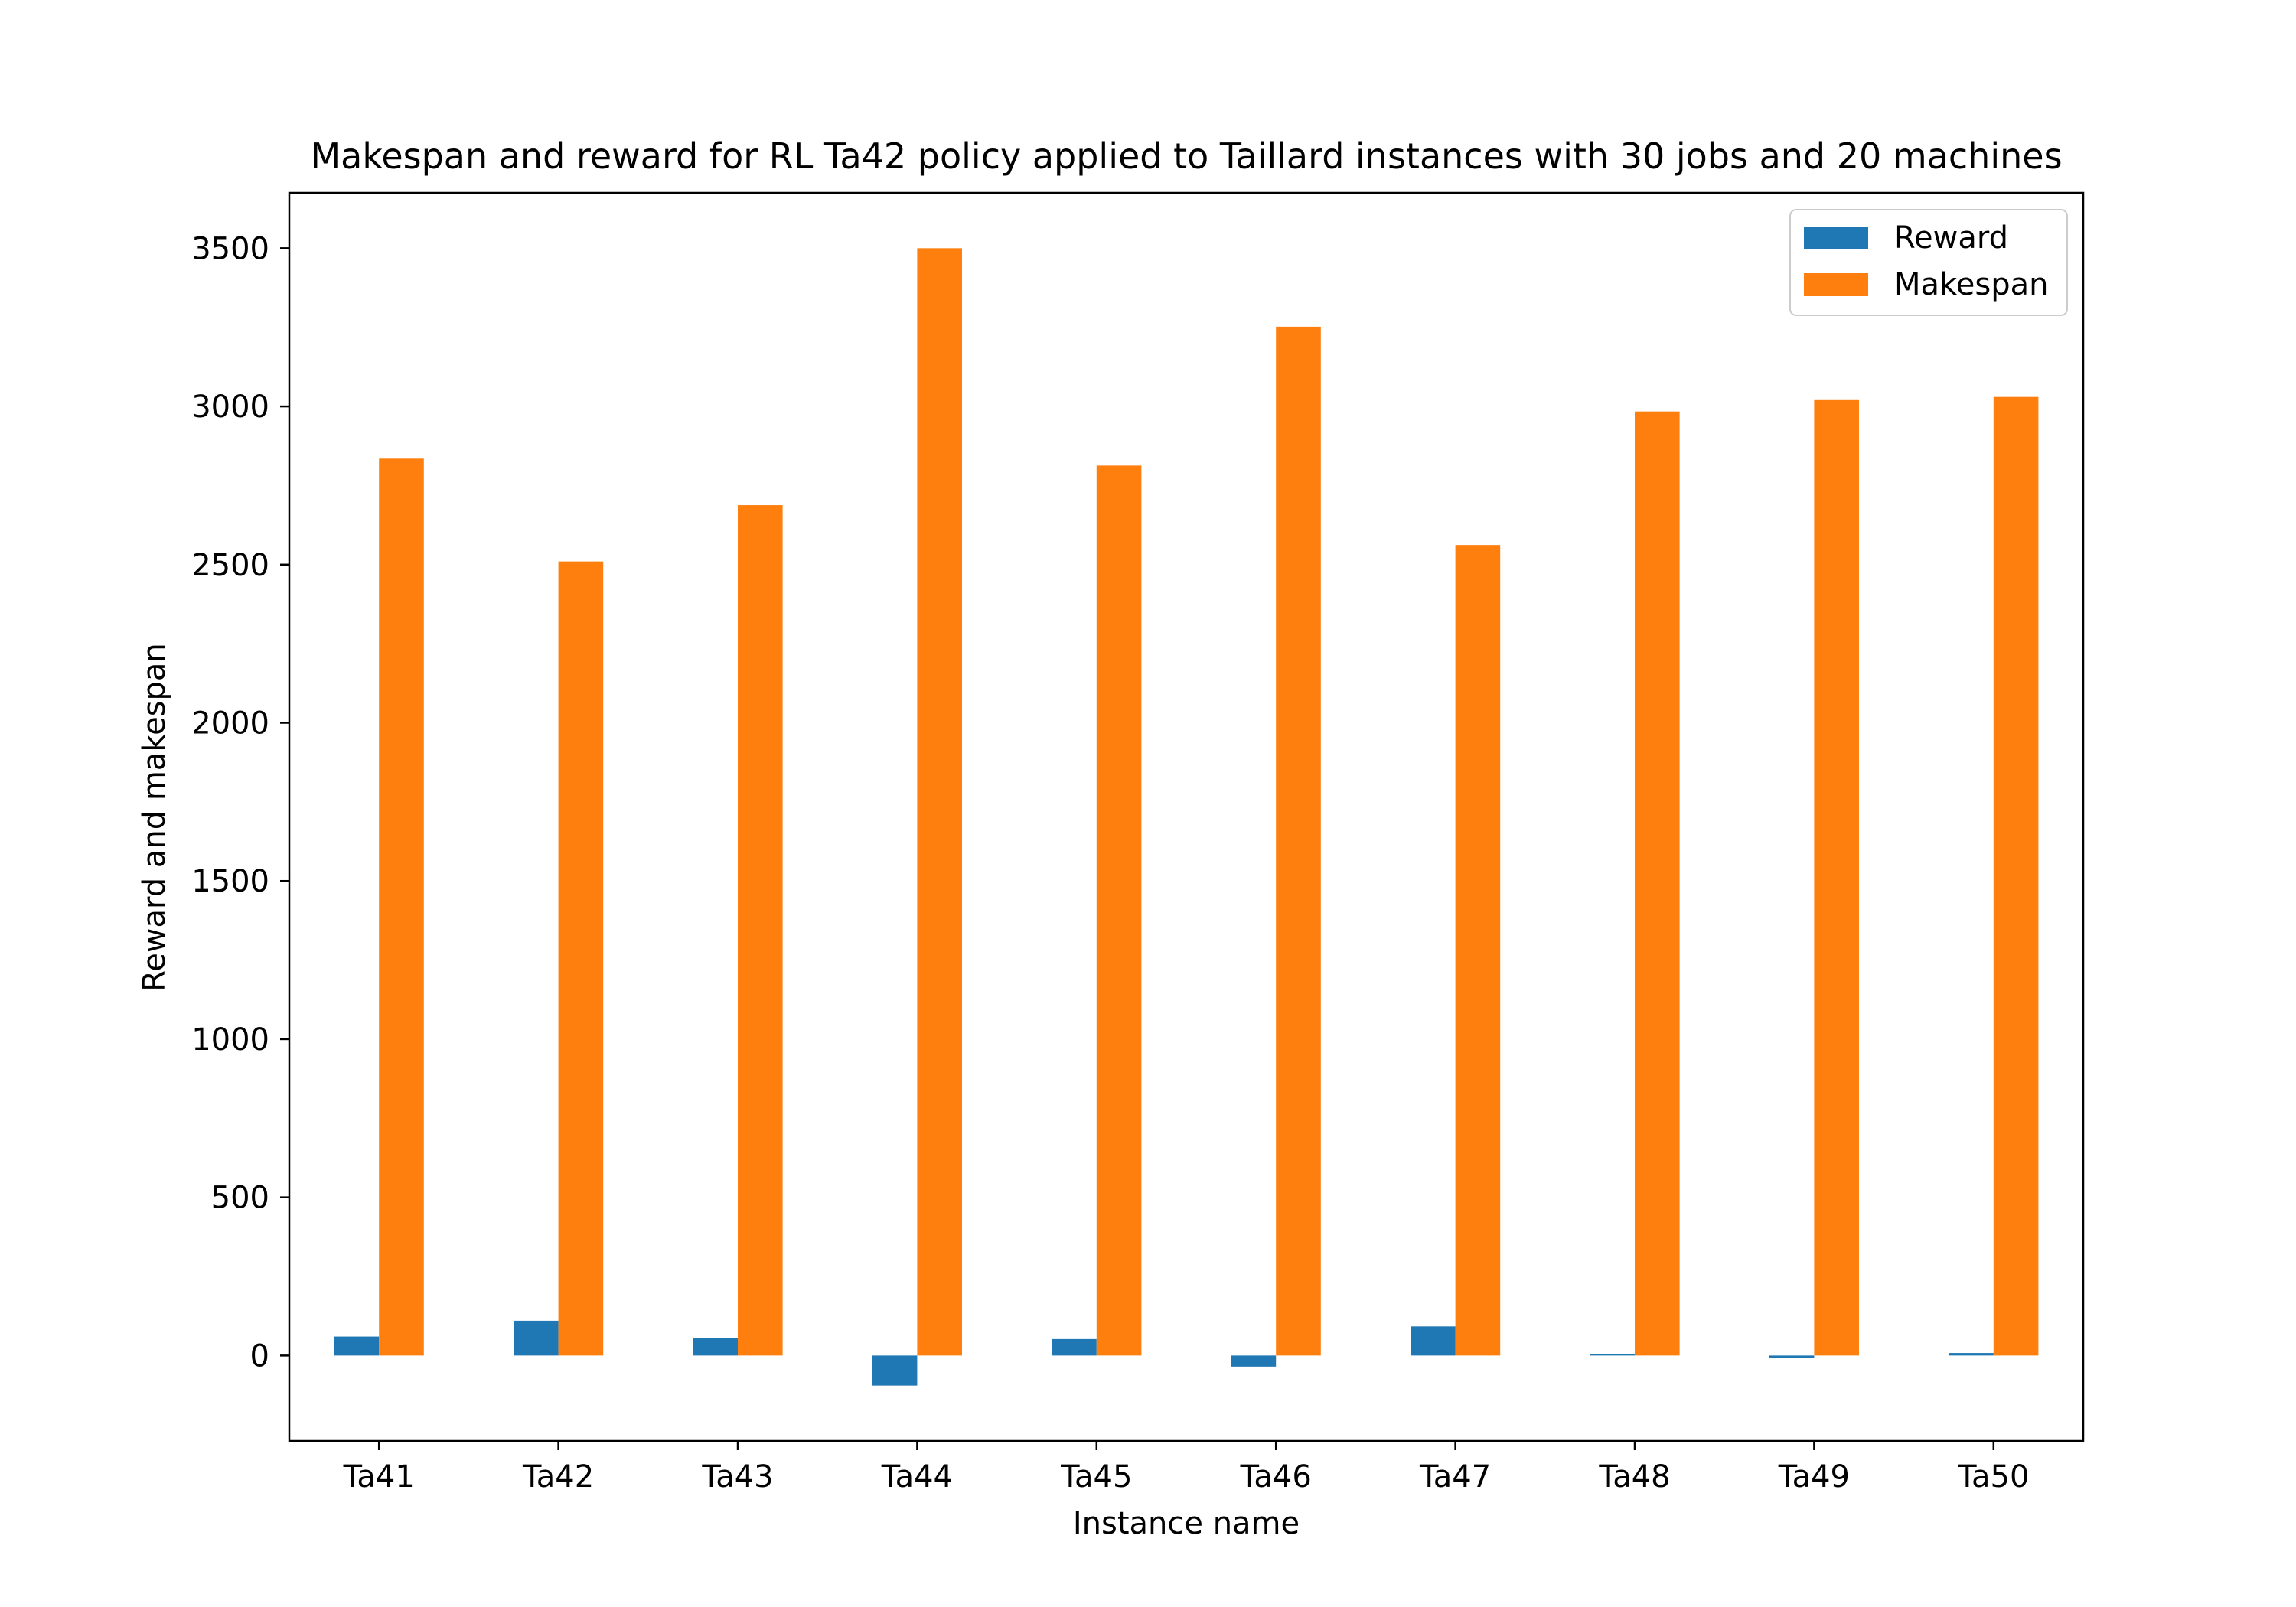 The image size is (2296, 1607). Describe the element at coordinates (1074, 1347) in the screenshot. I see `bar-reward-ta45` at that location.